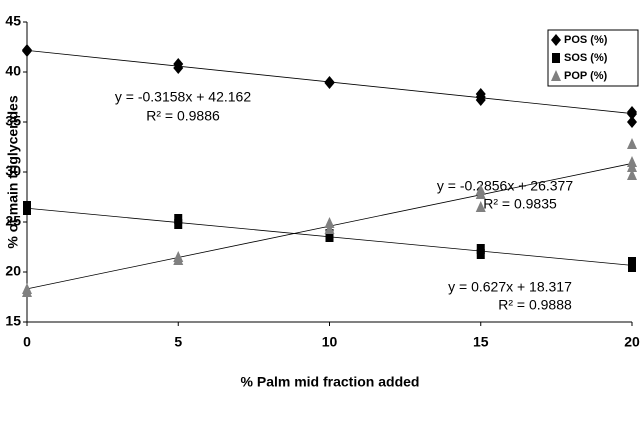 The height and width of the screenshot is (425, 642). What do you see at coordinates (586, 76) in the screenshot?
I see `legend-label: POP (%)` at bounding box center [586, 76].